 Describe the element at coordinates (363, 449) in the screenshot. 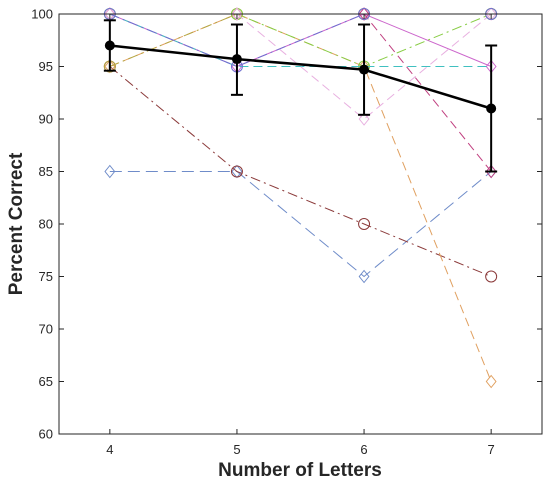

I see `x-tick-label: 6` at that location.